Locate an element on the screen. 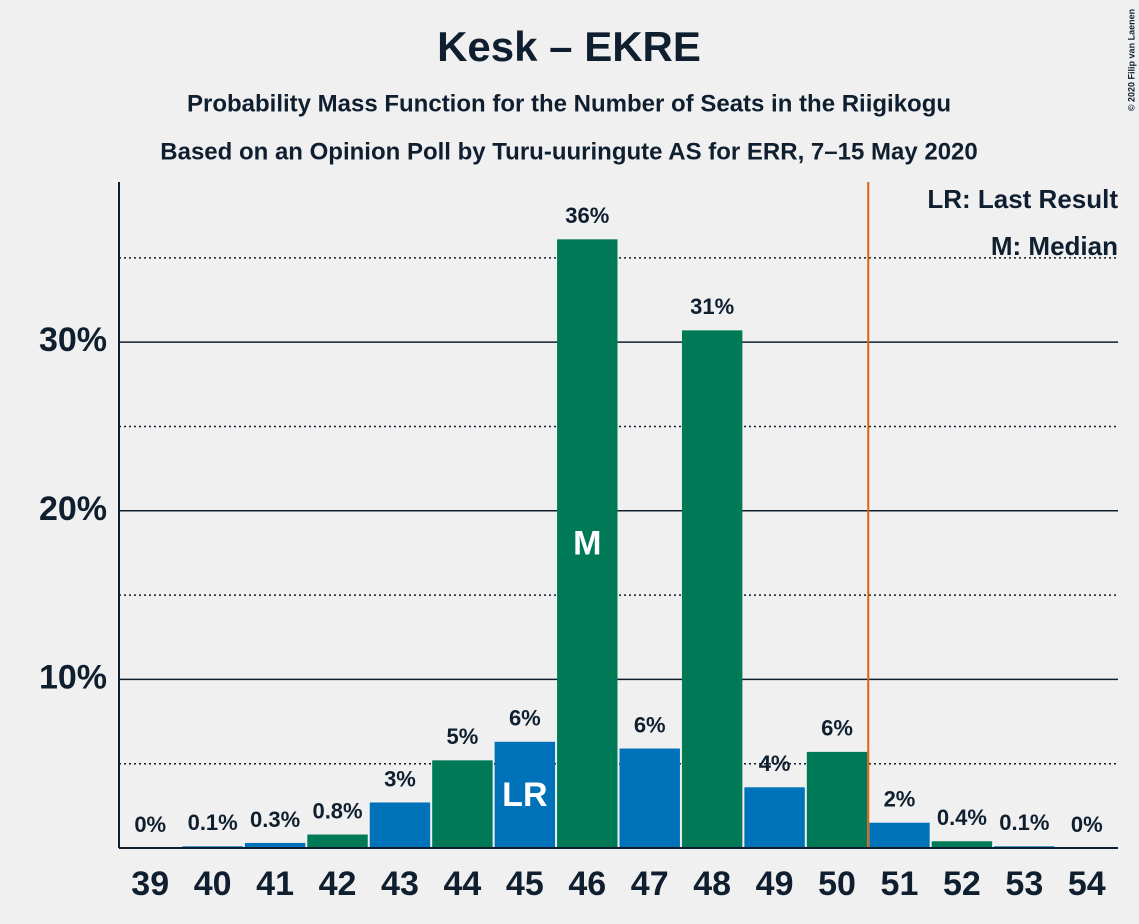  value-label: 3% is located at coordinates (400, 778).